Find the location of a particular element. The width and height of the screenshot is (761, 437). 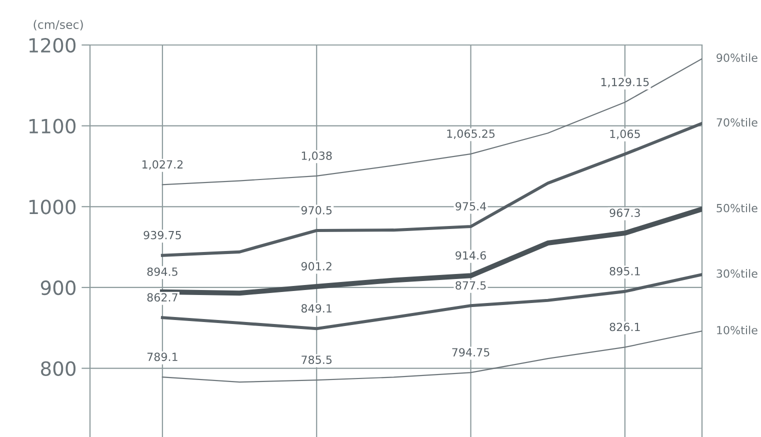

data-label: 1,065 is located at coordinates (625, 135).